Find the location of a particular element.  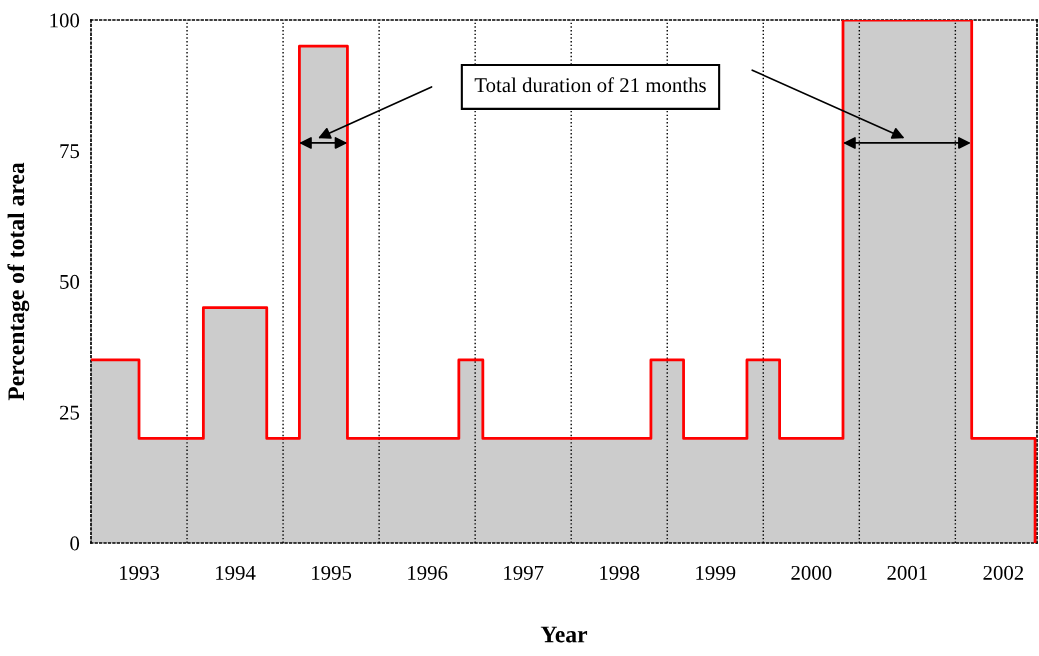

x-tick-label: 1999 is located at coordinates (716, 572).